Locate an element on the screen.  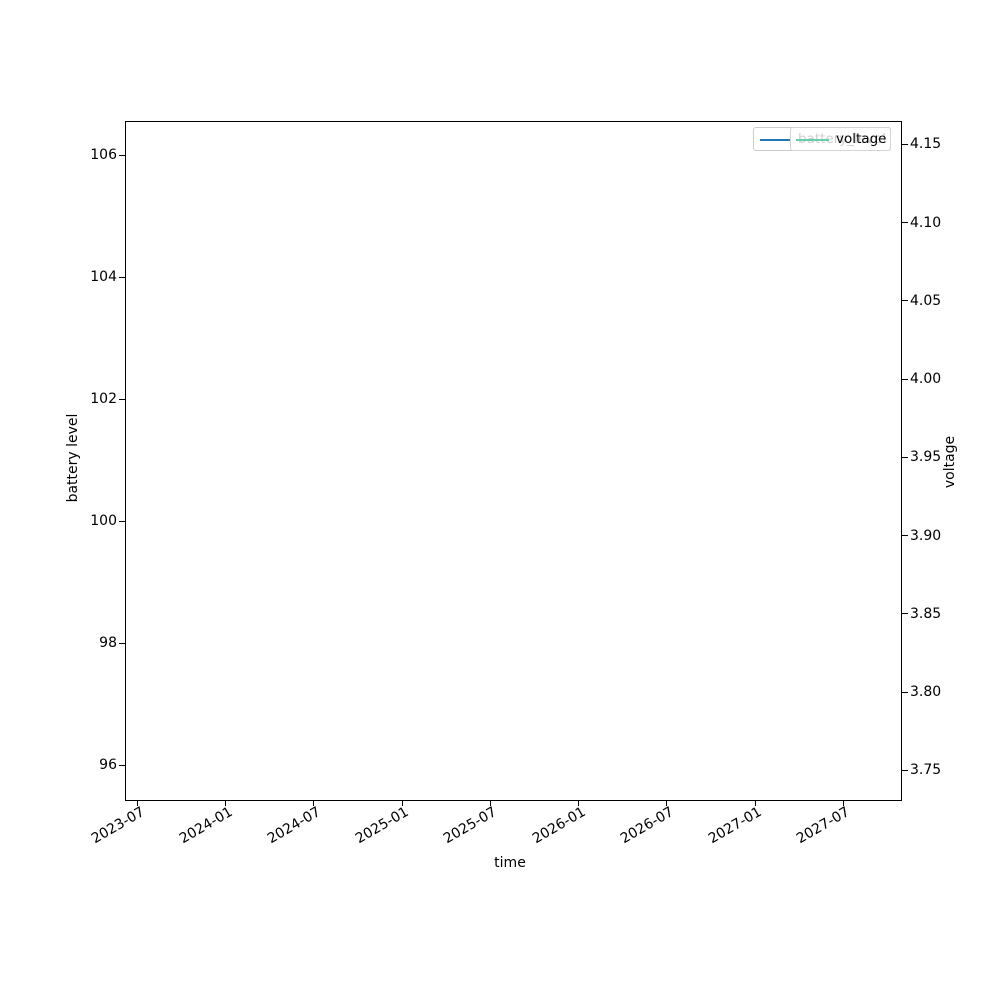
y-tick-label-right: 4.00 is located at coordinates (926, 379).